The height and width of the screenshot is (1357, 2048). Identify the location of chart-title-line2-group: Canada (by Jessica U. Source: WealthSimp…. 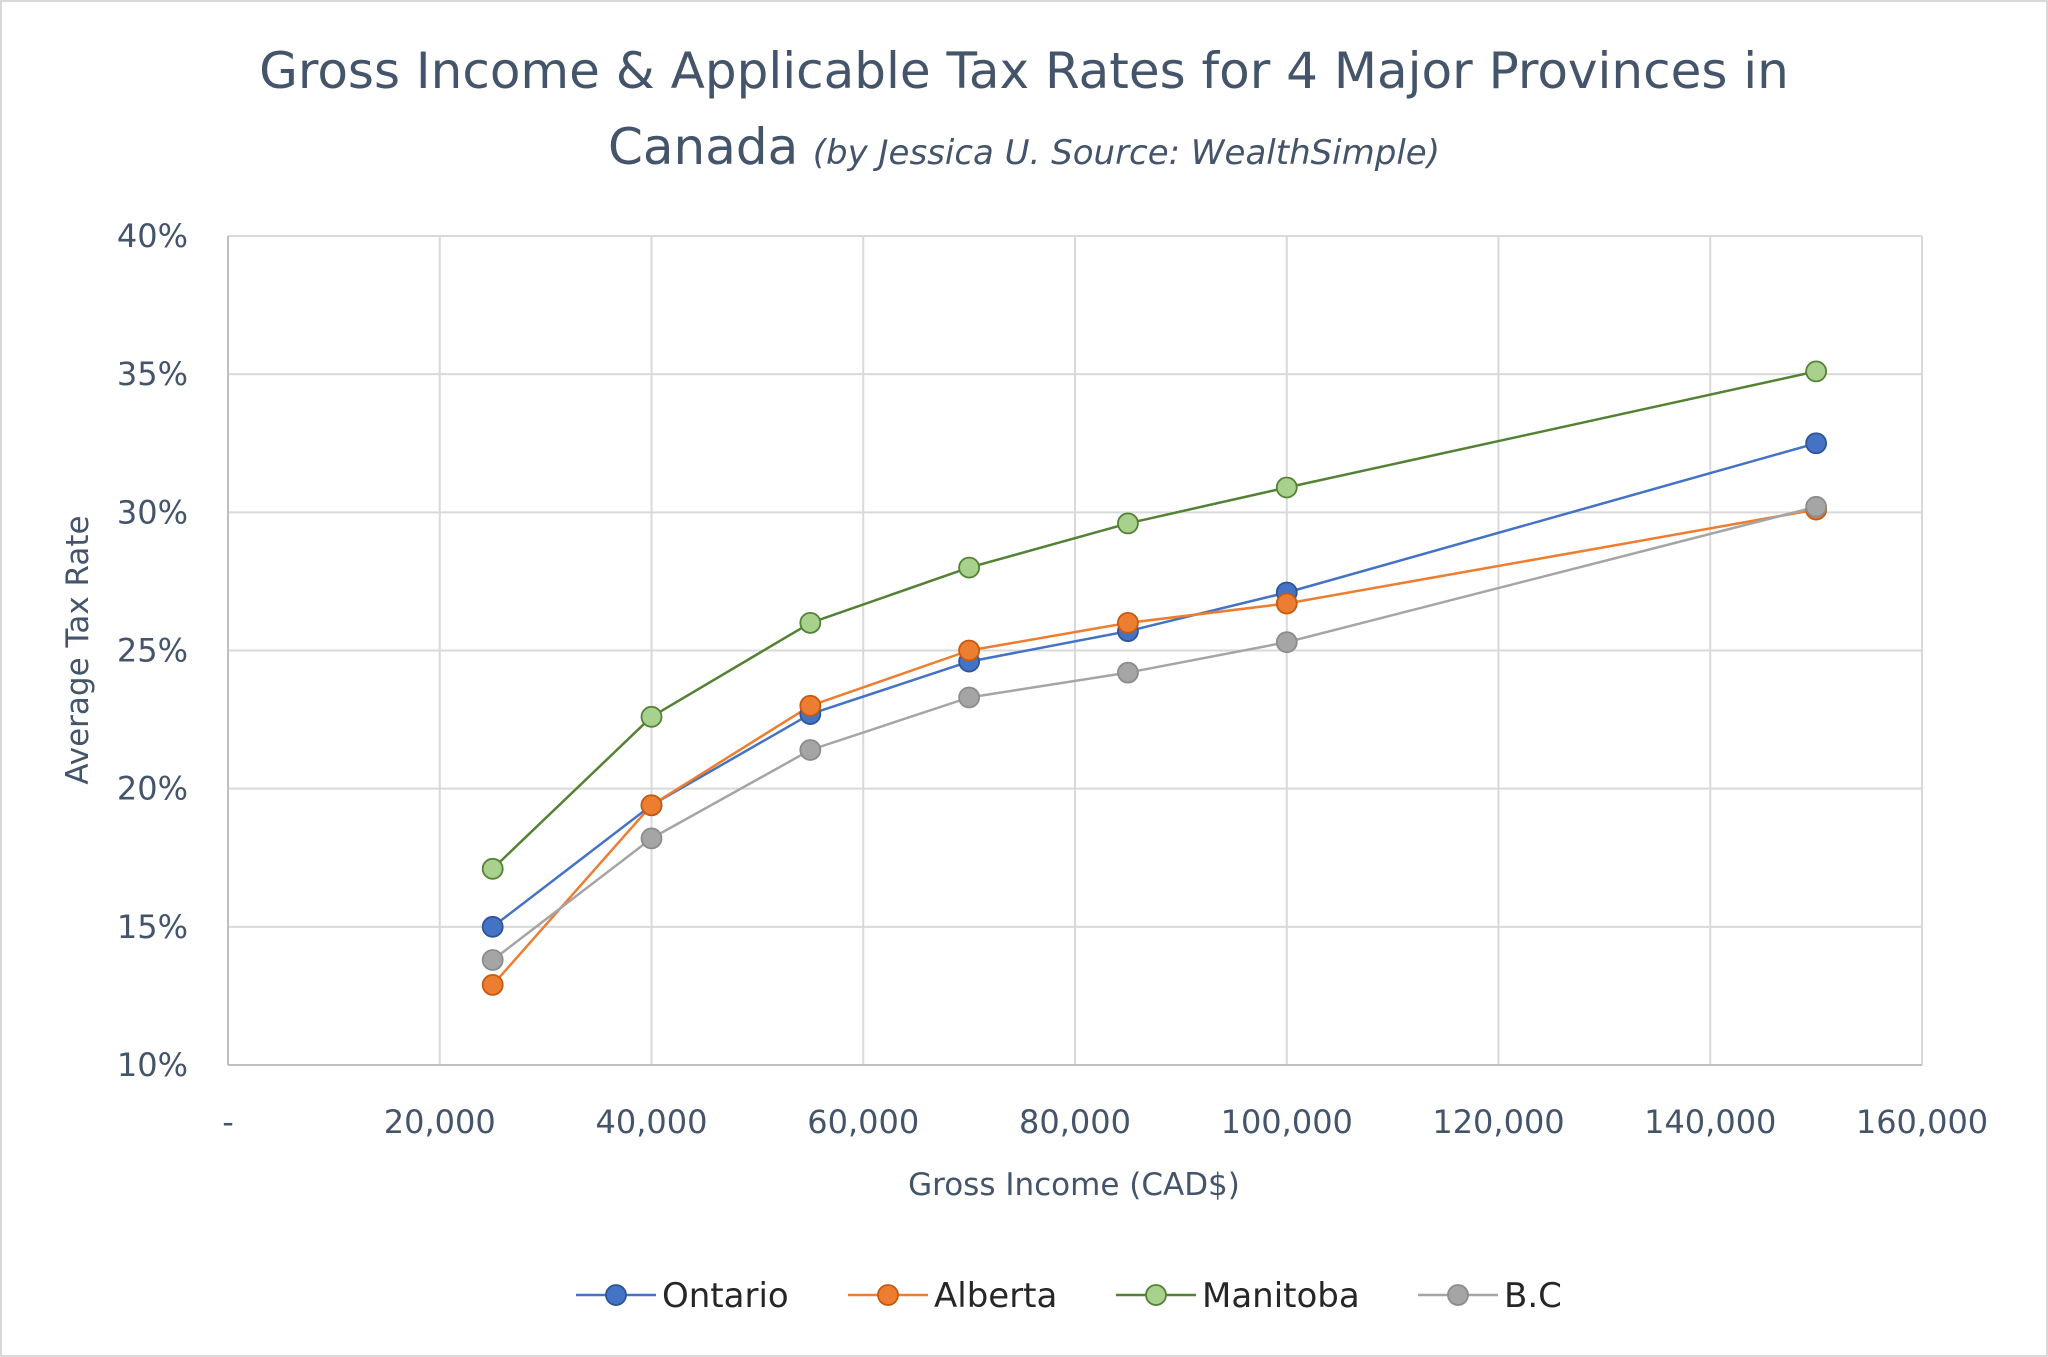
(1024, 147).